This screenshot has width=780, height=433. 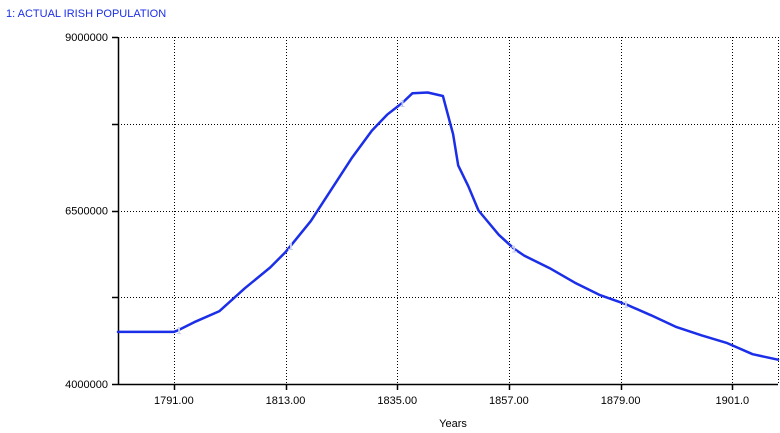 I want to click on x-tick-label-4: 1879.00, so click(x=621, y=401).